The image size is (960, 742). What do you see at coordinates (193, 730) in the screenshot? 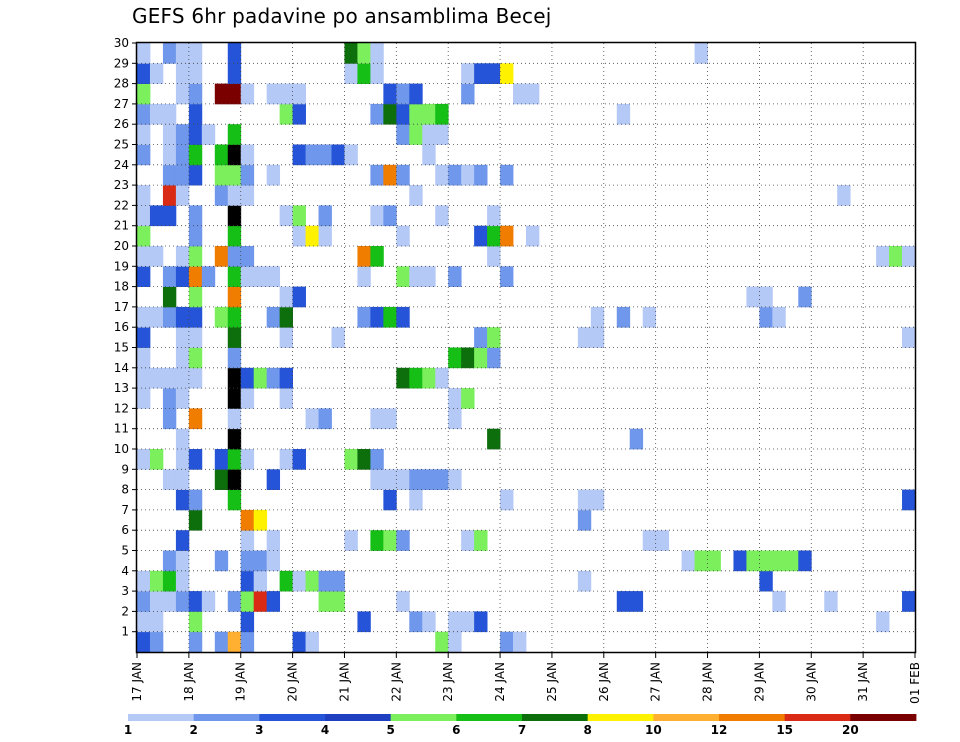
I see `legend-label: 2` at bounding box center [193, 730].